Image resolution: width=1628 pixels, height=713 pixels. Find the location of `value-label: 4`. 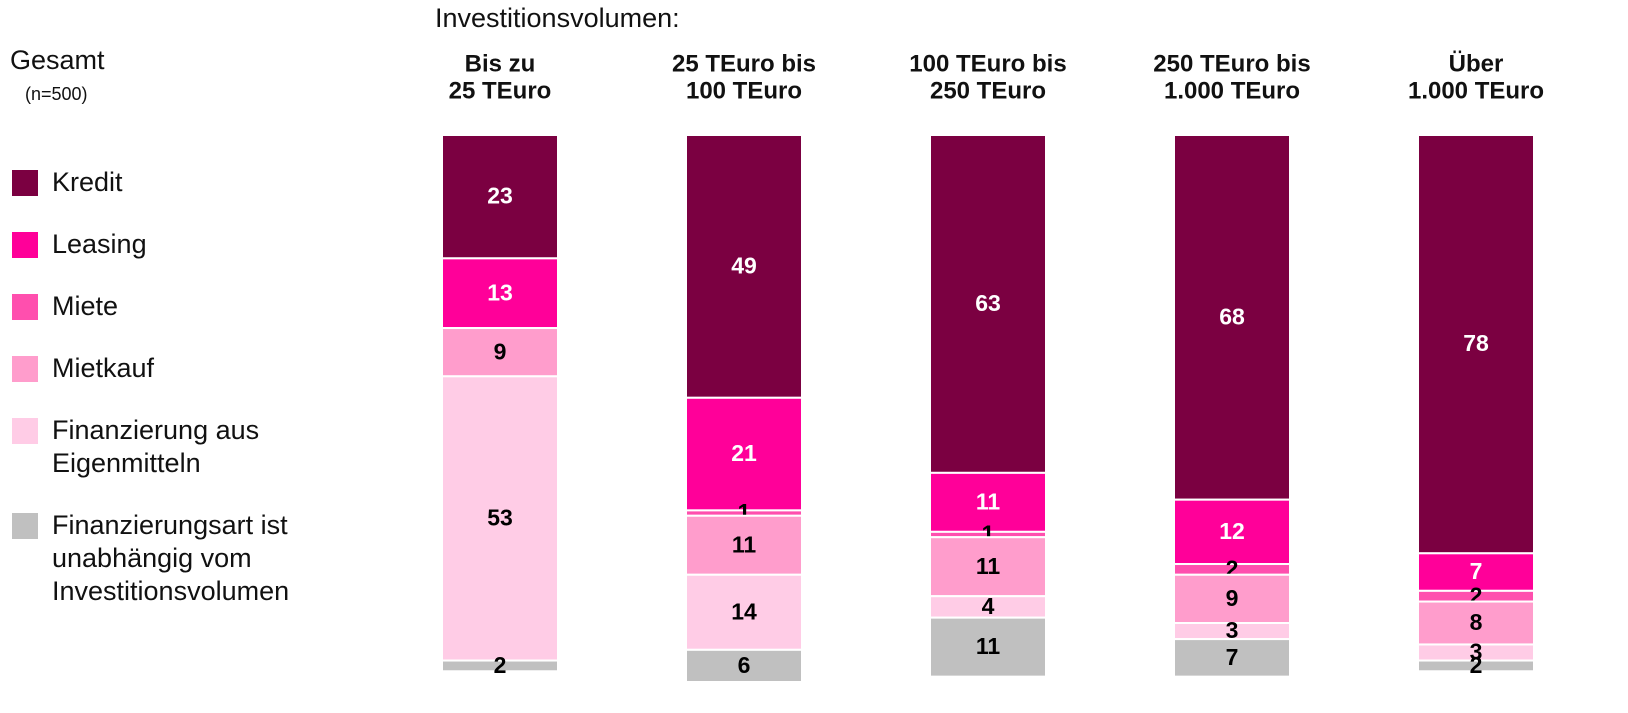

value-label: 4 is located at coordinates (988, 606).